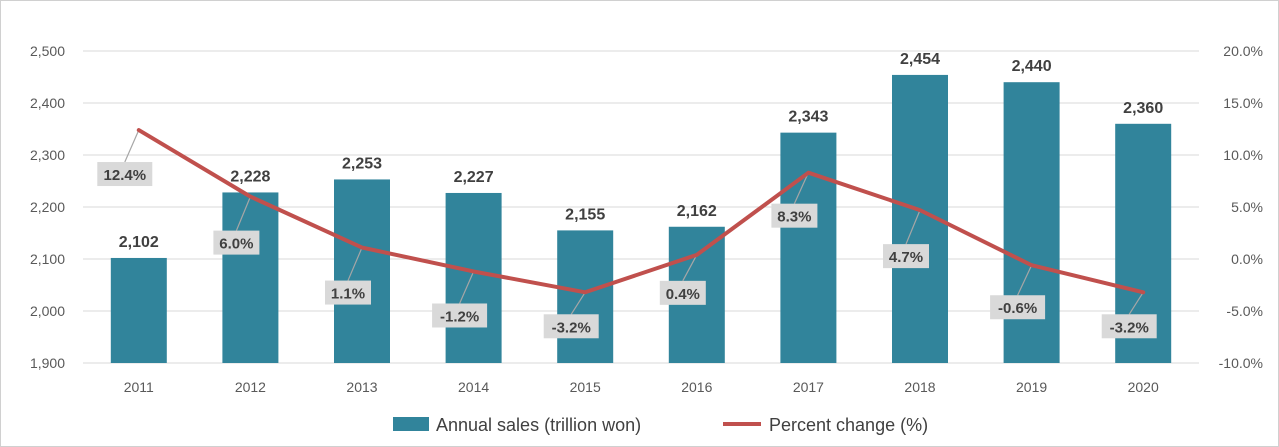 This screenshot has width=1279, height=447. Describe the element at coordinates (250, 387) in the screenshot. I see `x-tick-label: 2012` at that location.